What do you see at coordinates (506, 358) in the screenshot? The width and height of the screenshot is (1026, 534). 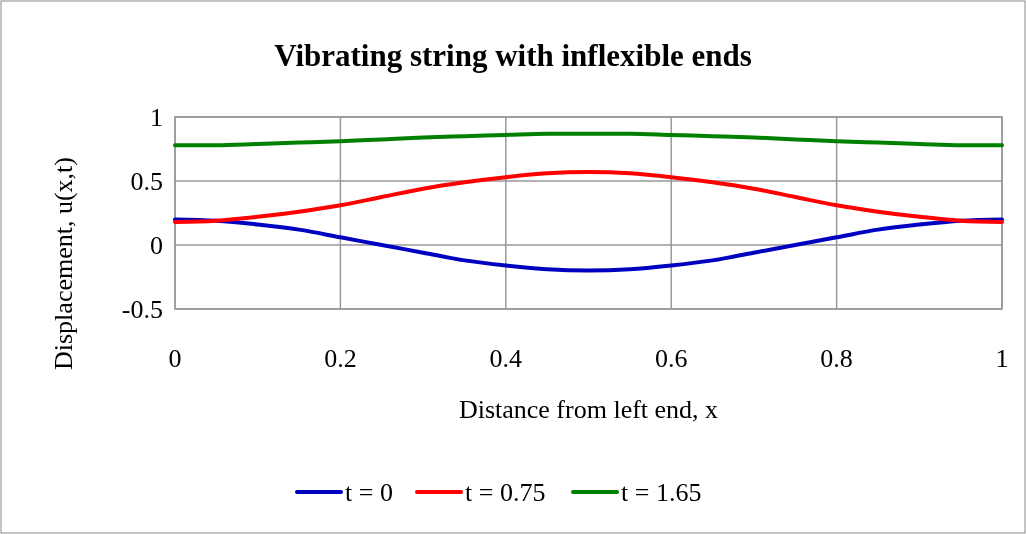 I see `x-tick-label: 0.4` at bounding box center [506, 358].